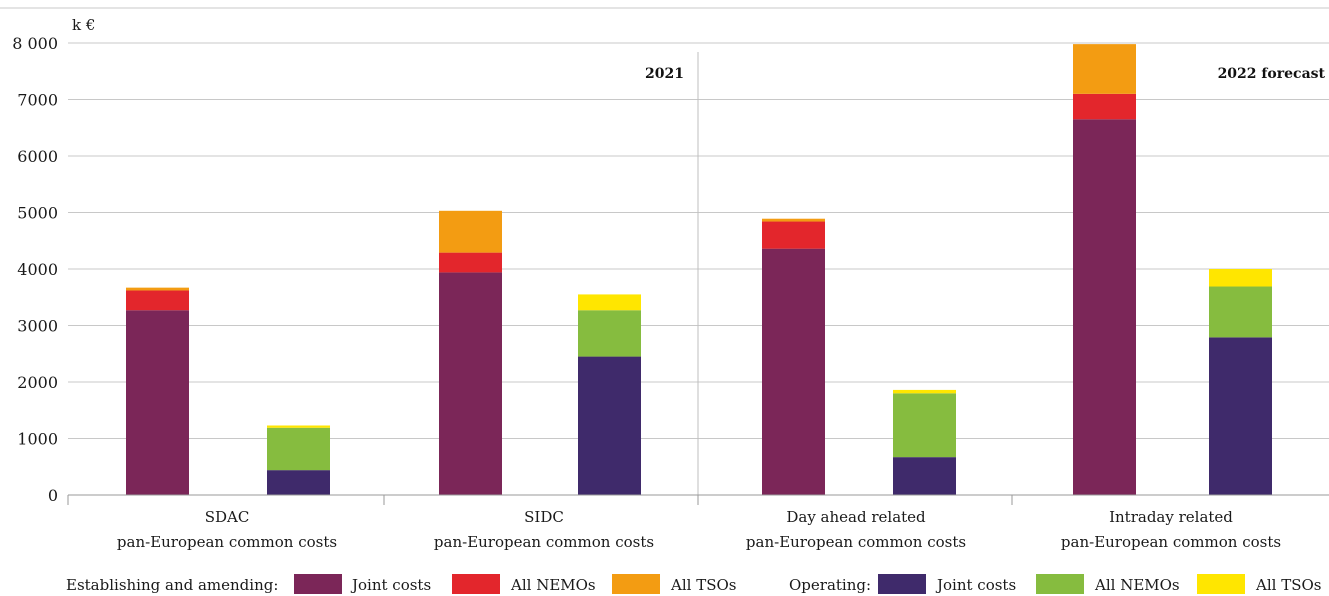 Image resolution: width=1329 pixels, height=596 pixels. What do you see at coordinates (157, 300) in the screenshot?
I see `bar-sdac-establishing-all-nemos` at bounding box center [157, 300].